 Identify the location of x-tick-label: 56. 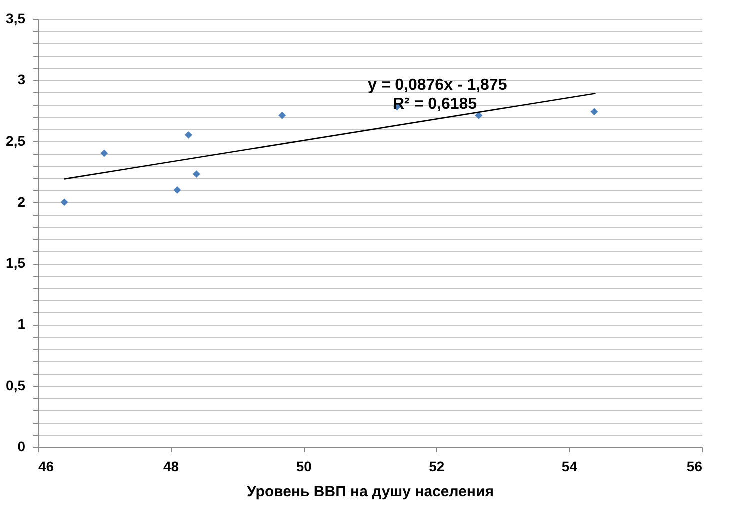
(694, 466).